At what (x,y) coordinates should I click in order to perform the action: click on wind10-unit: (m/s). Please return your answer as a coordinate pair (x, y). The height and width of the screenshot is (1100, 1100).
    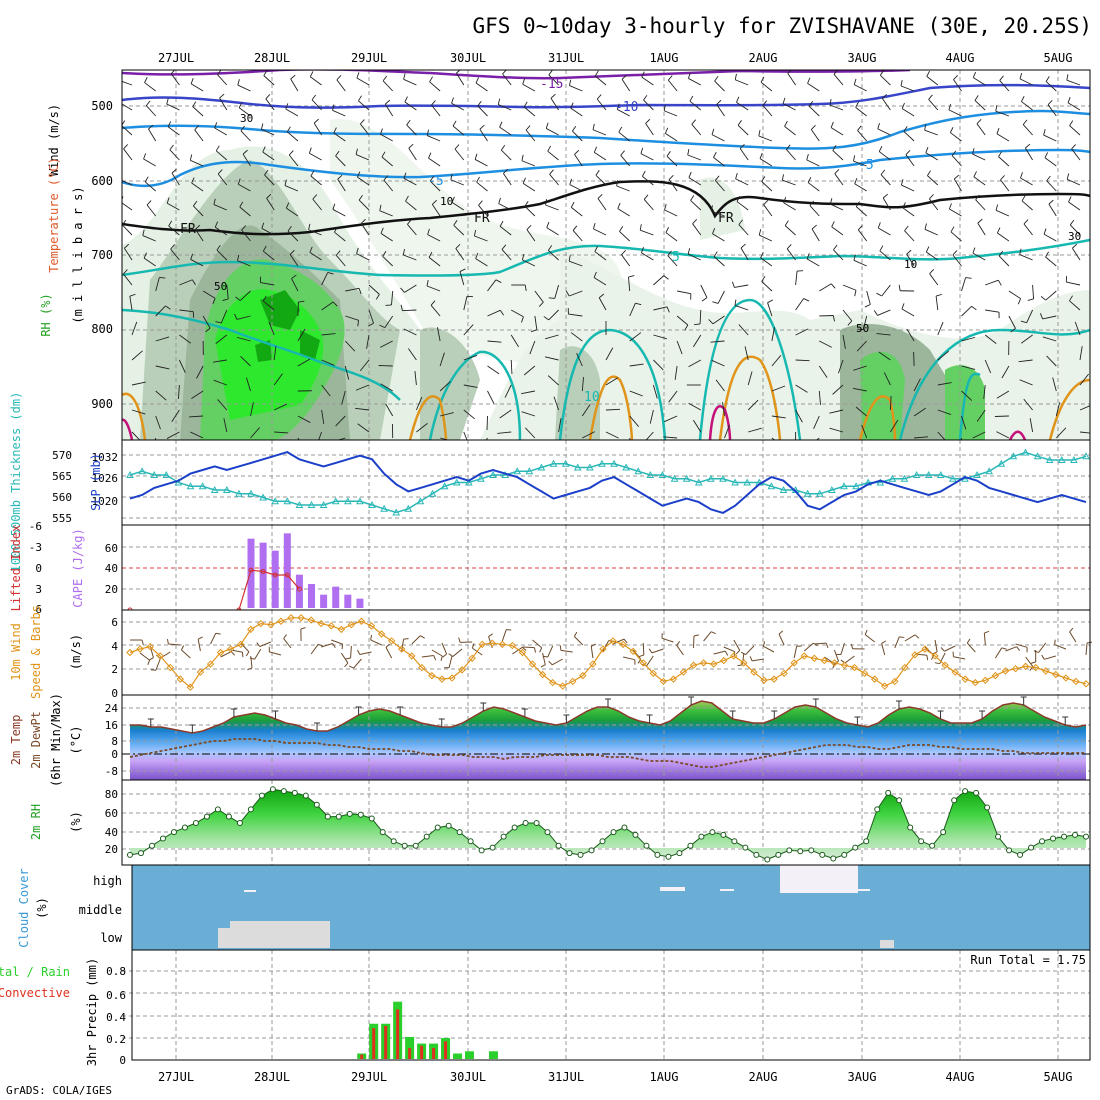
    Looking at the image, I should click on (76, 652).